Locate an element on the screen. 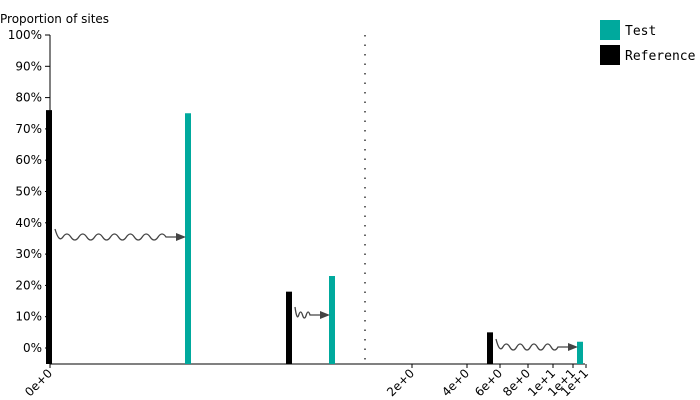  y-tick-label: 30% is located at coordinates (28, 254).